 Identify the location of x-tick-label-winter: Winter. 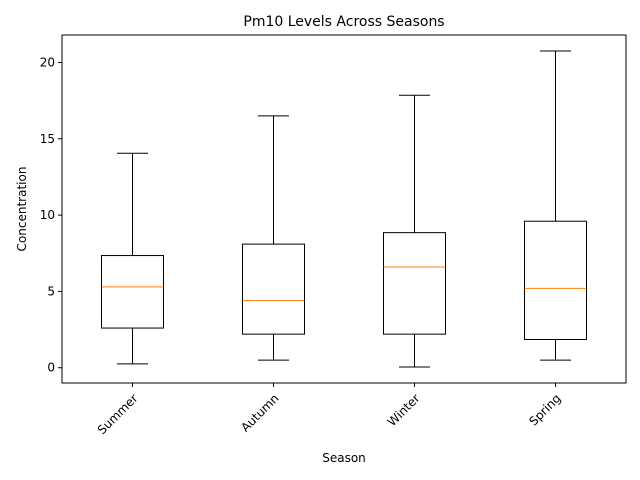
(404, 410).